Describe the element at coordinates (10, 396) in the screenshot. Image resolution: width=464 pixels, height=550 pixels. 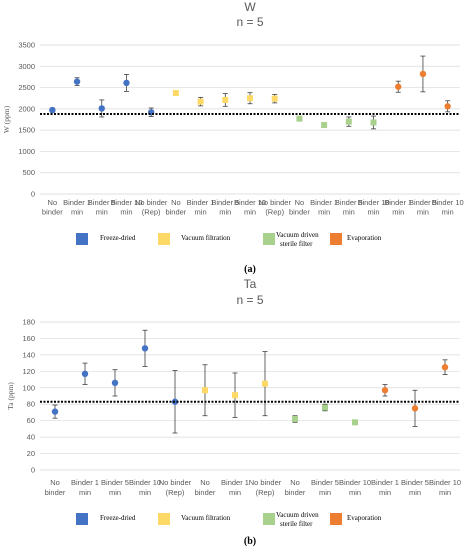
I see `y-axis-label: Ta (ppm)` at that location.